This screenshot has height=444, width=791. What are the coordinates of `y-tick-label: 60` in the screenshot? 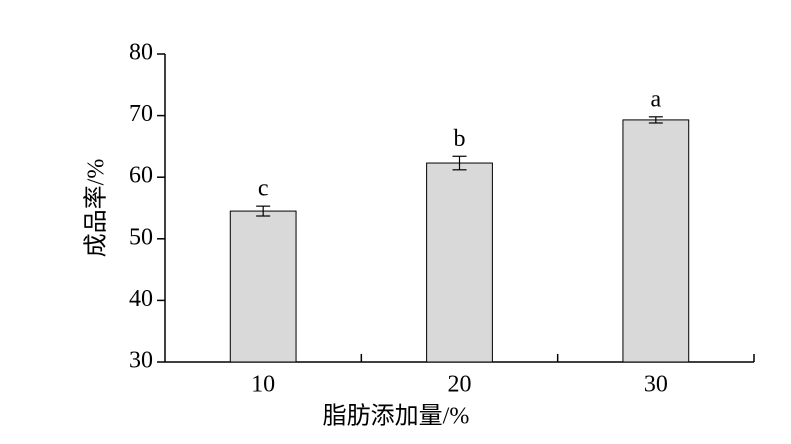 It's located at (141, 176).